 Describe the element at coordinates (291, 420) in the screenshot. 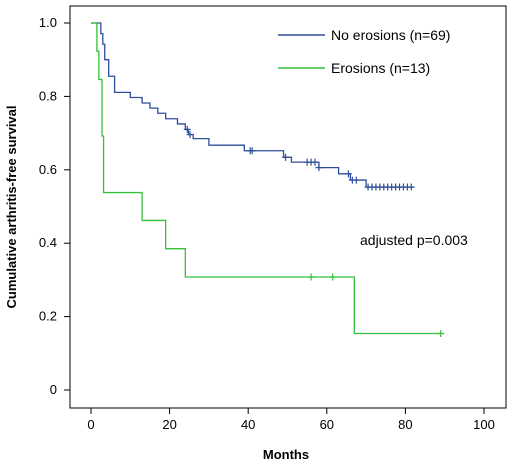

I see `x-axis-ticks: 0 20 40 60 80 100` at that location.